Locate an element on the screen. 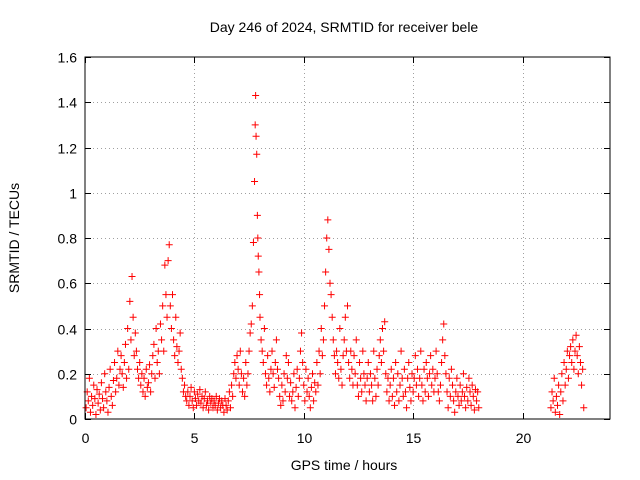  y-tick-label-4: 0.8 is located at coordinates (68, 239).